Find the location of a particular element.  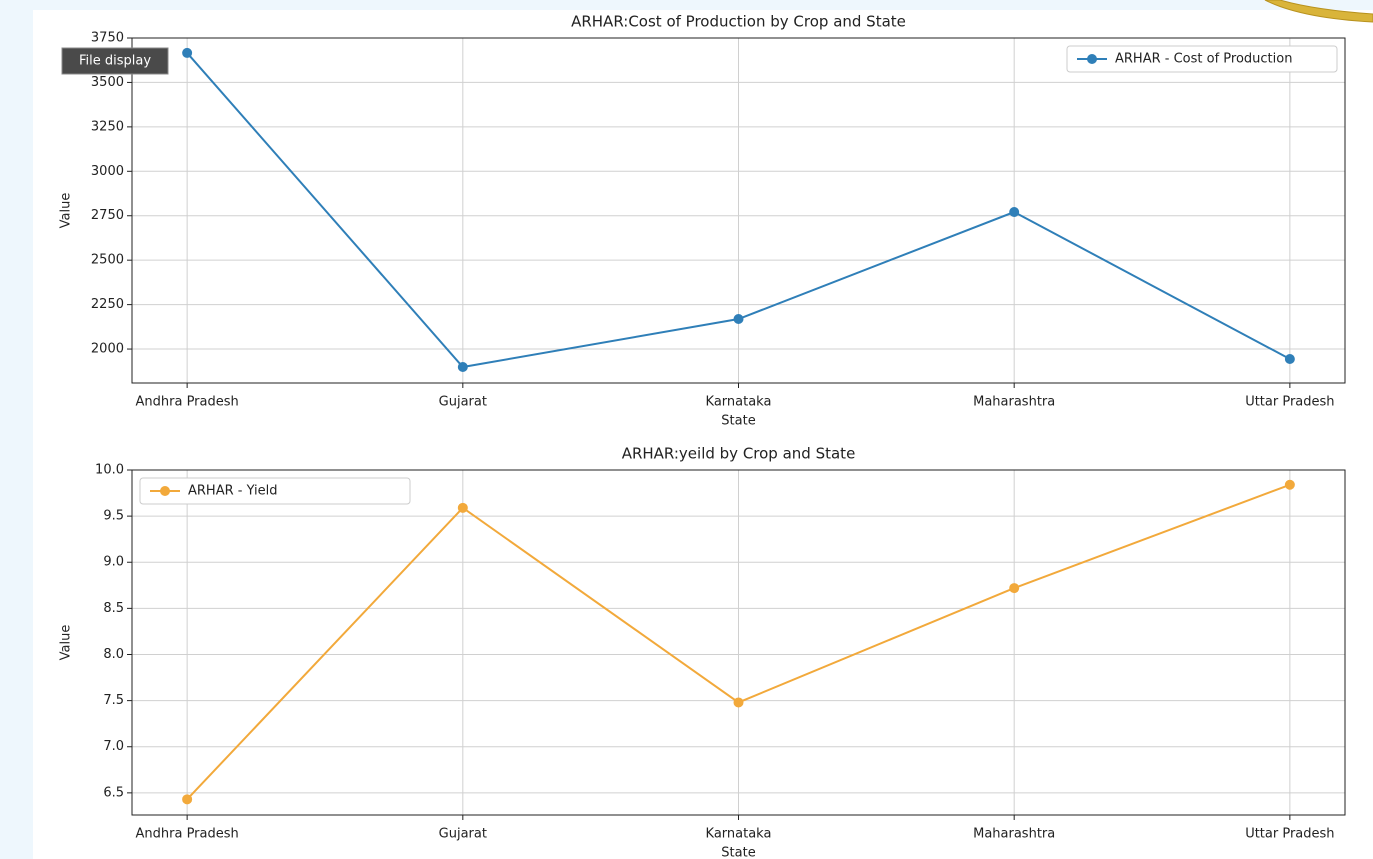

y-tick-label: 9.5 is located at coordinates (113, 516).